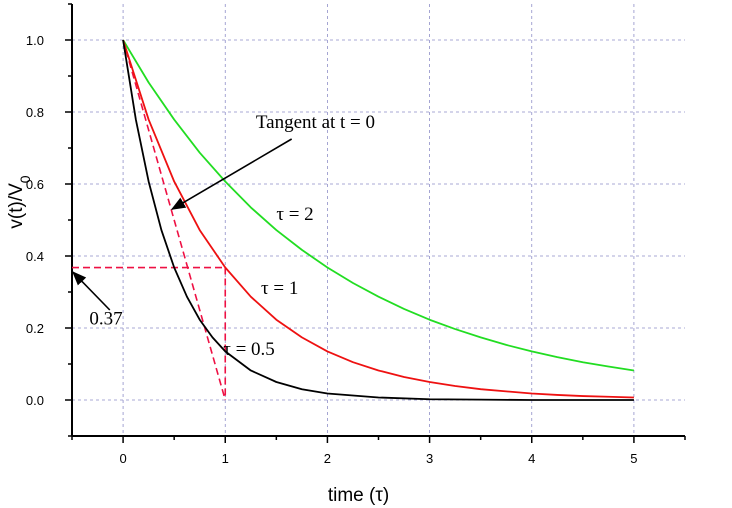  What do you see at coordinates (231, 174) in the screenshot?
I see `tangent-arrow` at bounding box center [231, 174].